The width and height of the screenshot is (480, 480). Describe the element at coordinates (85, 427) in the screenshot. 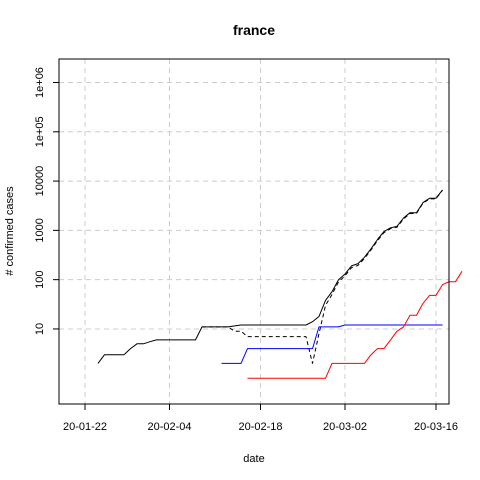

I see `x-tick-label: 20-01-22` at that location.